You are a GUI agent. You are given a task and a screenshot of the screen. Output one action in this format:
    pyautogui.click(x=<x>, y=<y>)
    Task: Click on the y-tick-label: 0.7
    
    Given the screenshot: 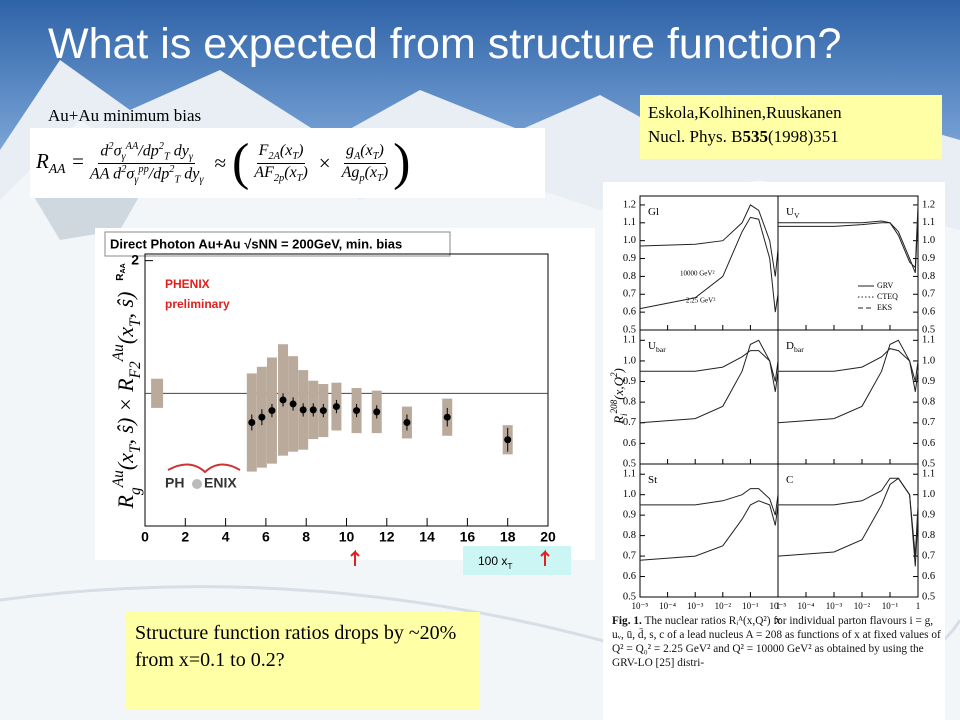 What is the action you would take?
    pyautogui.click(x=629, y=555)
    